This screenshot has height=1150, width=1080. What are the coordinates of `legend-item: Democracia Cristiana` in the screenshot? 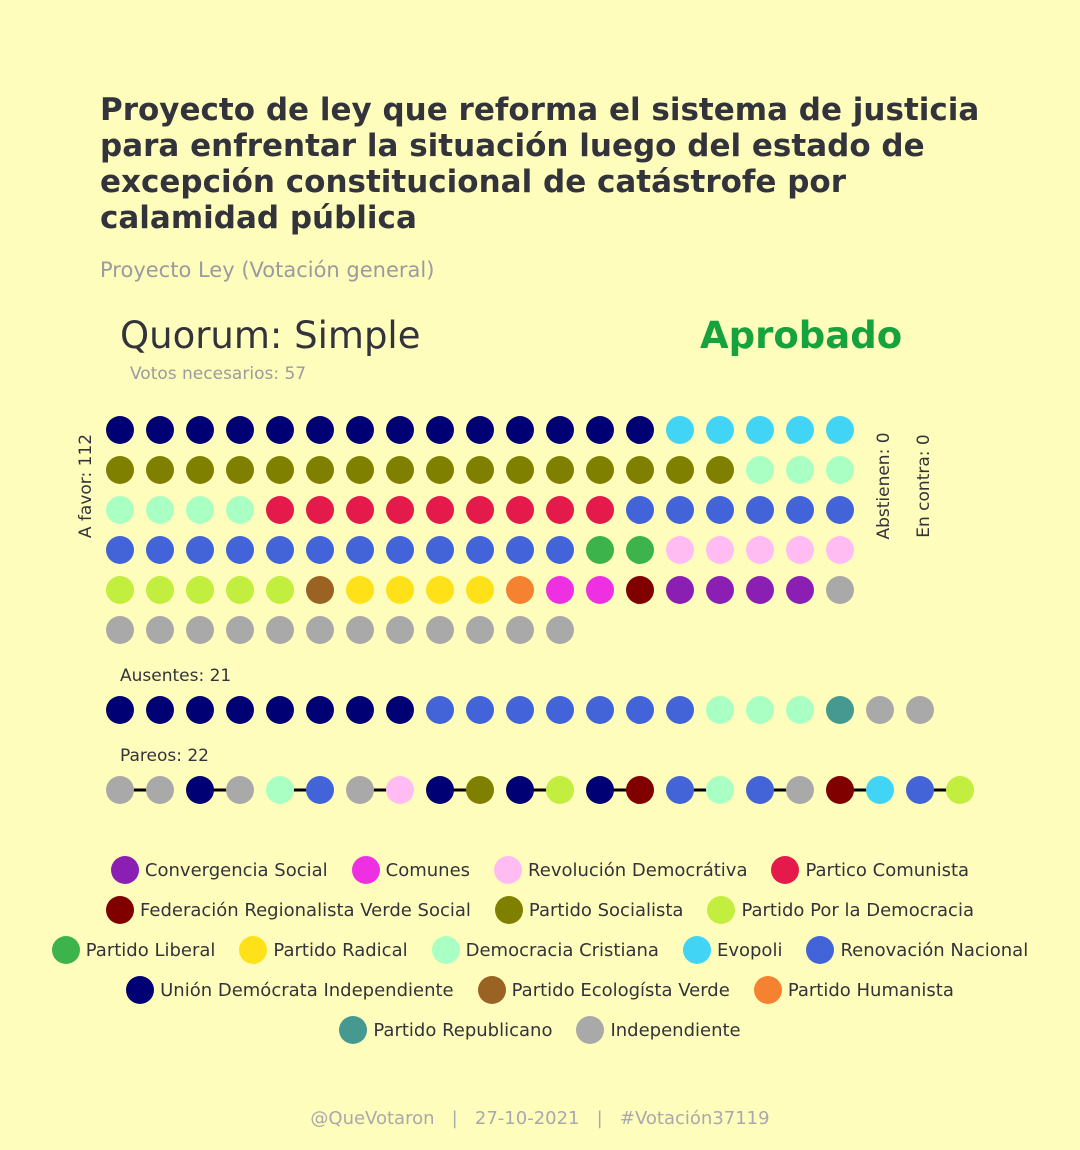 It's located at (545, 950).